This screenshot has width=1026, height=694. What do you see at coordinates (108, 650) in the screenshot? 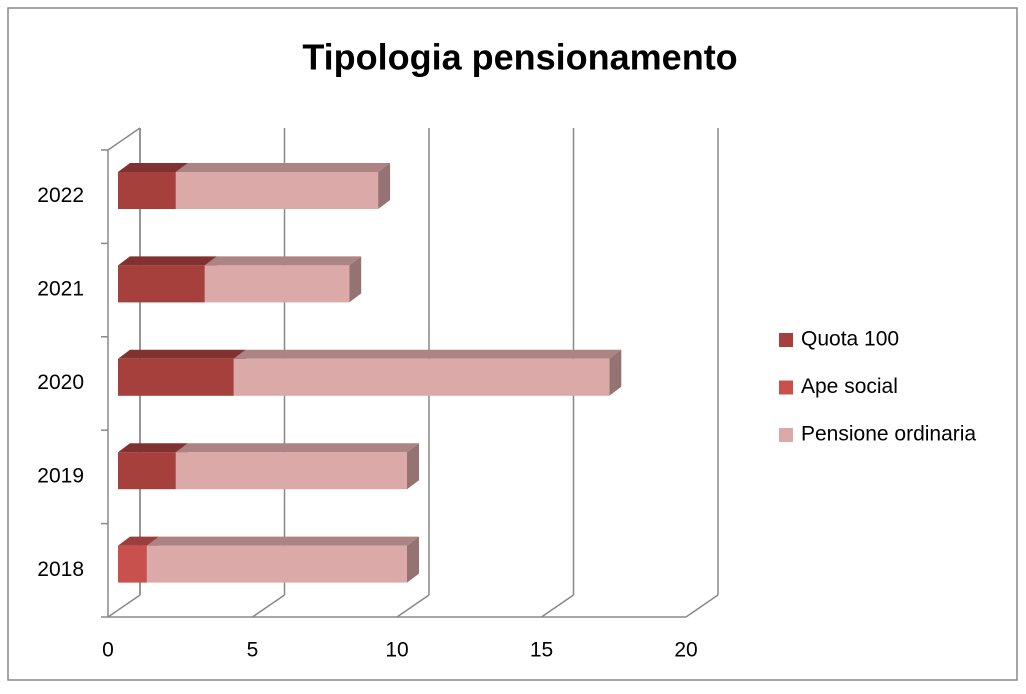
I see `x-tick-label: 0` at bounding box center [108, 650].